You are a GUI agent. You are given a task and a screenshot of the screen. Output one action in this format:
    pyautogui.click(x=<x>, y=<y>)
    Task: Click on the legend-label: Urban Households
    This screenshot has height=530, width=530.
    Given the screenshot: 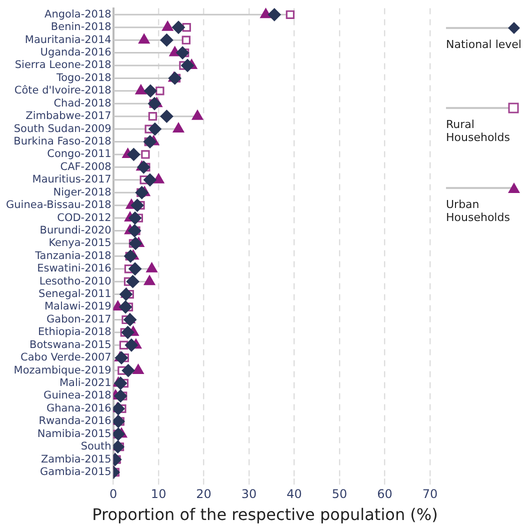 What is the action you would take?
    pyautogui.click(x=478, y=211)
    